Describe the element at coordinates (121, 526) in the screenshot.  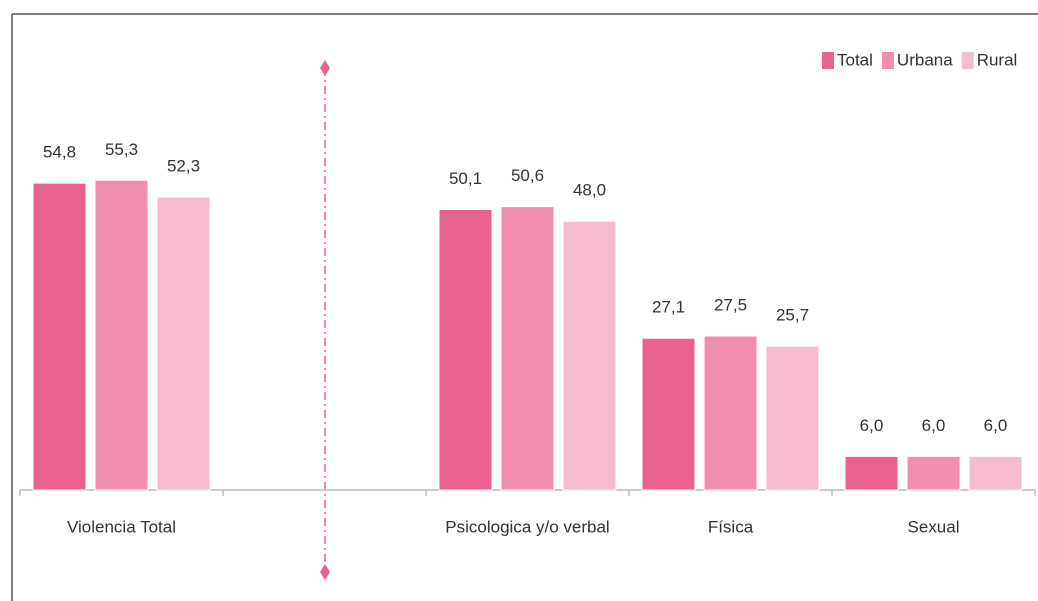
I see `x-tick-label: Violencia Total` at that location.